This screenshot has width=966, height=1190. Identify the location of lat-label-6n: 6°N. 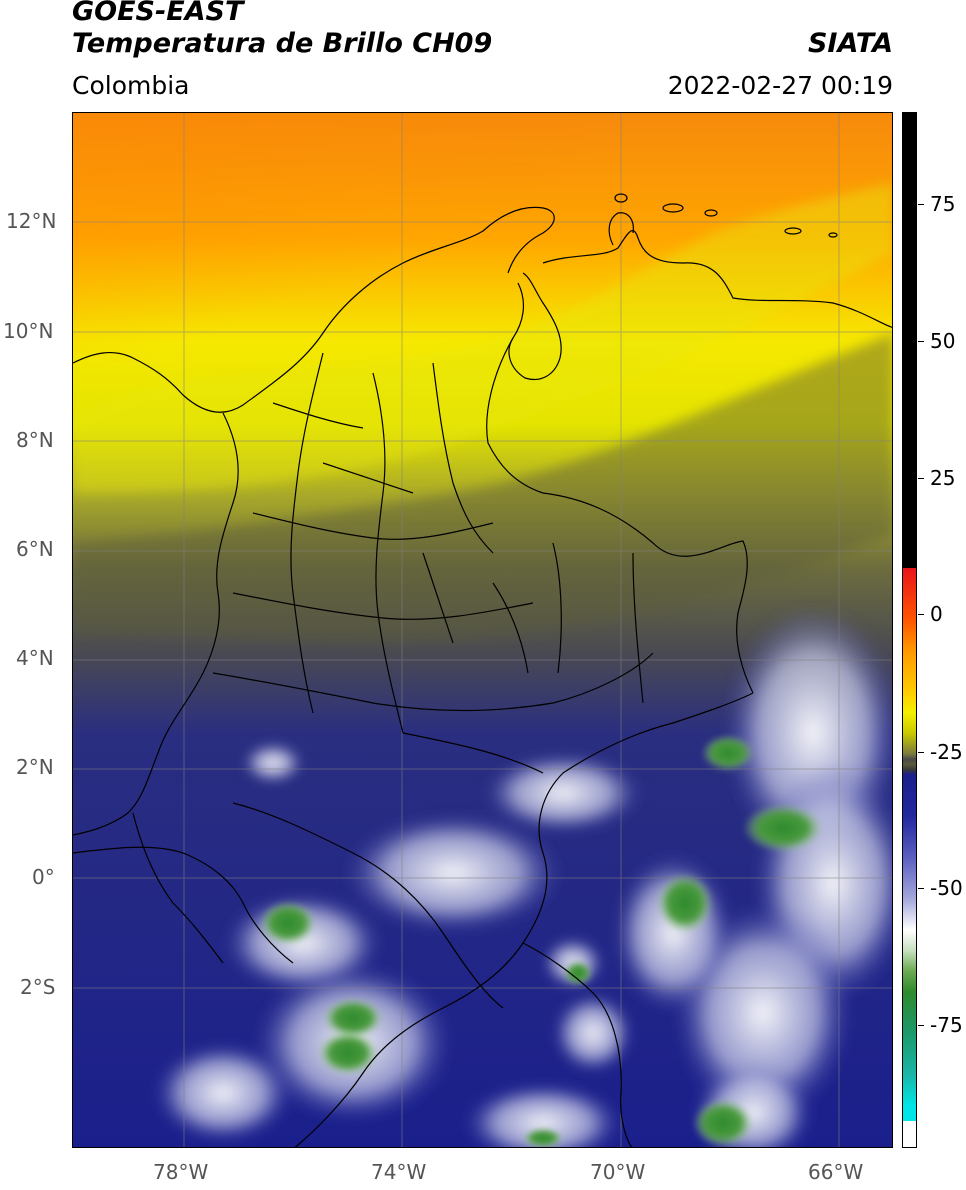
(35, 549).